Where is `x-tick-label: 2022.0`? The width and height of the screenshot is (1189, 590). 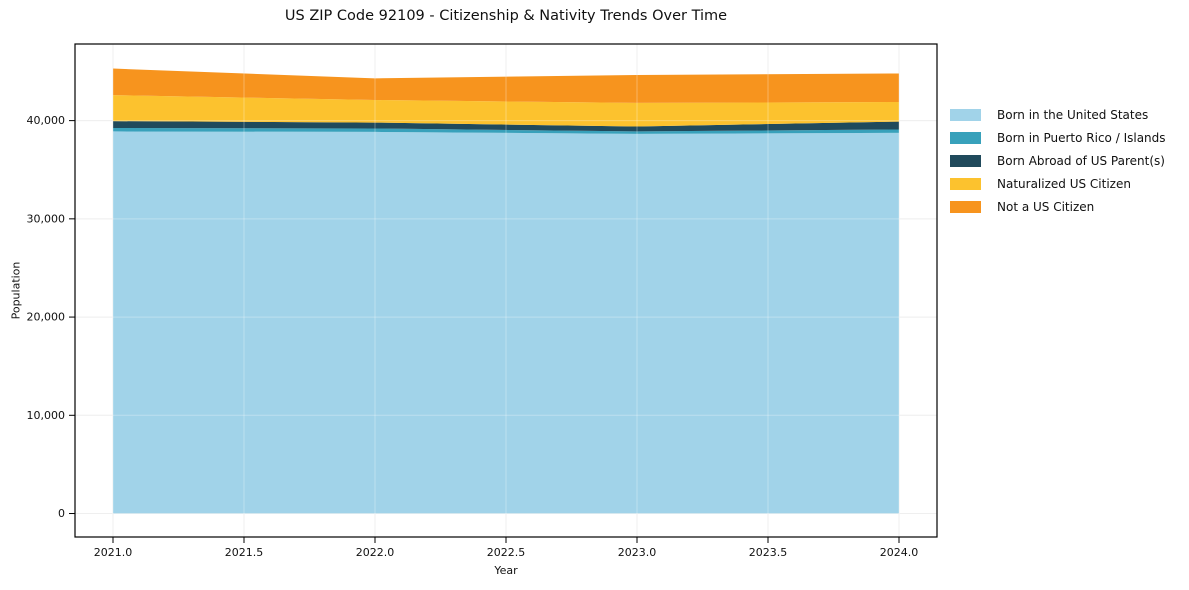
x-tick-label: 2022.0 is located at coordinates (375, 552).